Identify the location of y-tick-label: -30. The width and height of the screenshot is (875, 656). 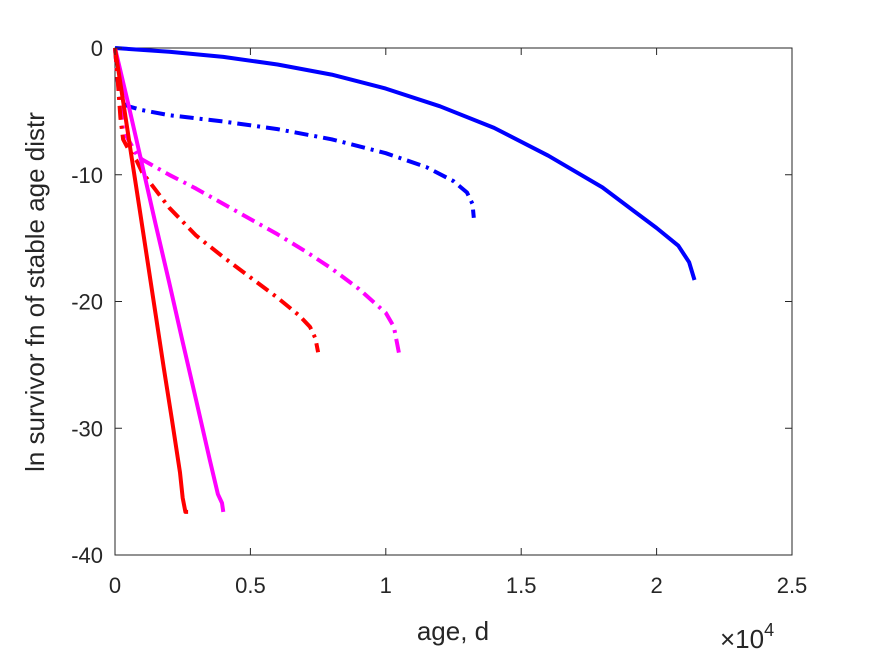
(87, 428).